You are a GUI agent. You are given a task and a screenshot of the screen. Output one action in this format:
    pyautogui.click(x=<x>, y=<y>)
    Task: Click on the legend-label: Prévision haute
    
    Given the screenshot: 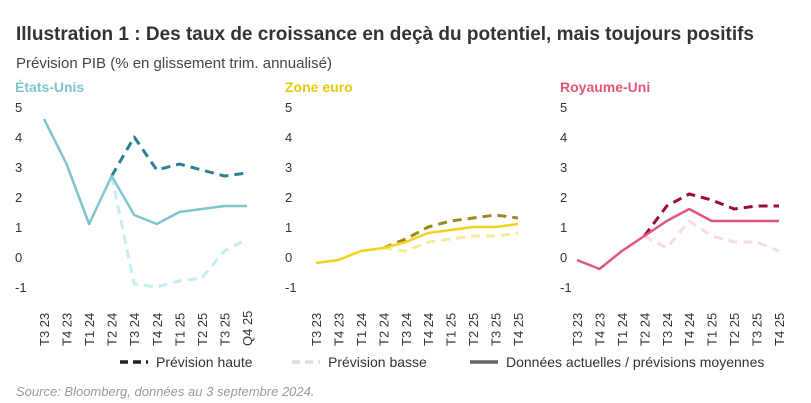 What is the action you would take?
    pyautogui.click(x=204, y=362)
    